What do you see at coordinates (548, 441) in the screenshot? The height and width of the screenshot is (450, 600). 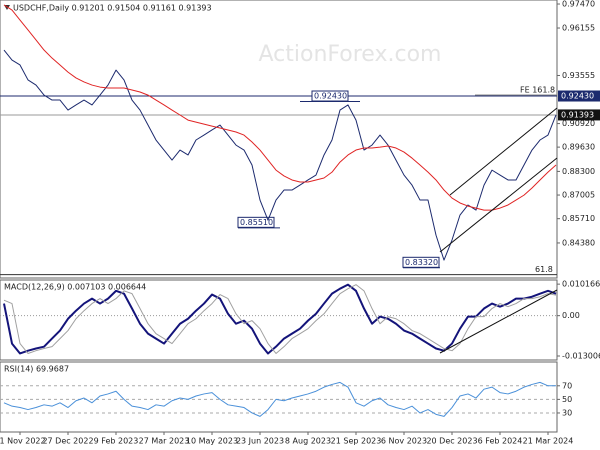 I see `x-tick-label: 21 Mar 2024` at bounding box center [548, 441].